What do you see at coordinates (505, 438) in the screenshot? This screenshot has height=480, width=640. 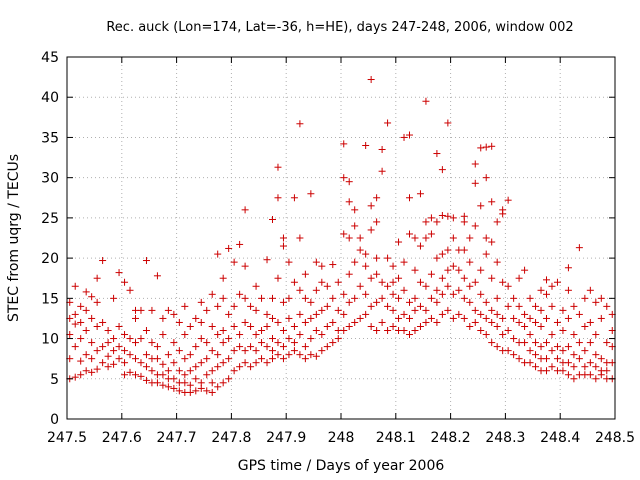 I see `x-tick-label: 248.3` at bounding box center [505, 438].